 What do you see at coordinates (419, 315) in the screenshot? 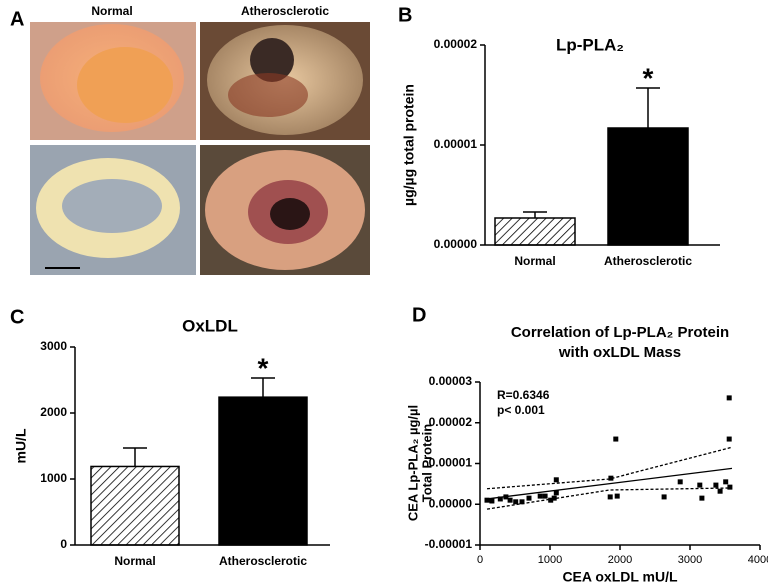
I see `panel-label: D` at bounding box center [419, 315].